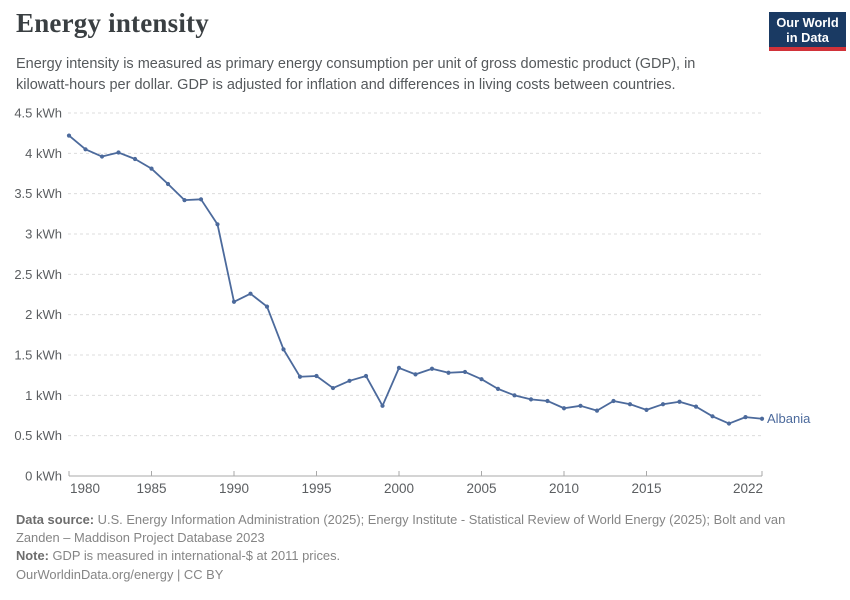  Describe the element at coordinates (234, 488) in the screenshot. I see `x-tick-label: 1990` at that location.